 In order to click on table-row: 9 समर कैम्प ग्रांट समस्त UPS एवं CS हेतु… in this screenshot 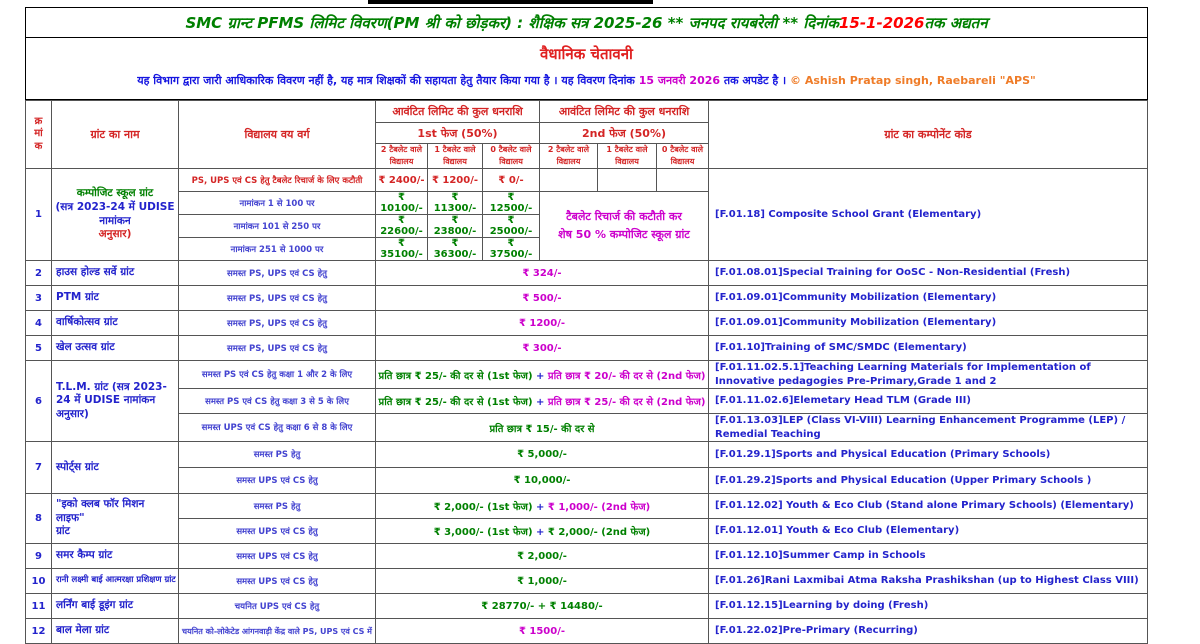, I will do `click(586, 556)`.